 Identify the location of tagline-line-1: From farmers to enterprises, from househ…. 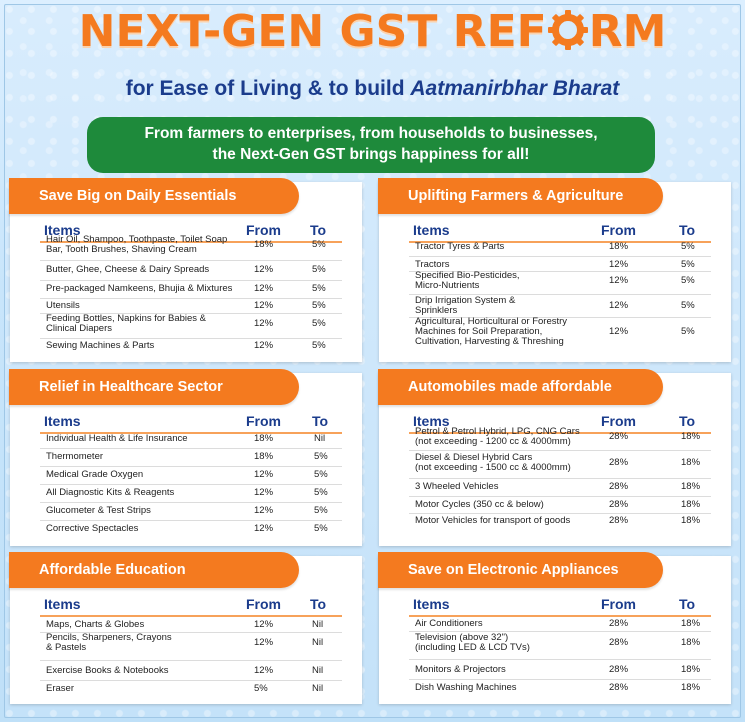
(371, 133).